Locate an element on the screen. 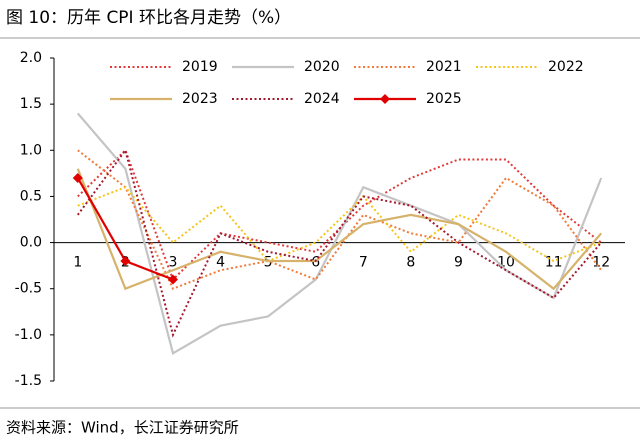 The height and width of the screenshot is (439, 640). x-tick-label: 9 is located at coordinates (458, 263).